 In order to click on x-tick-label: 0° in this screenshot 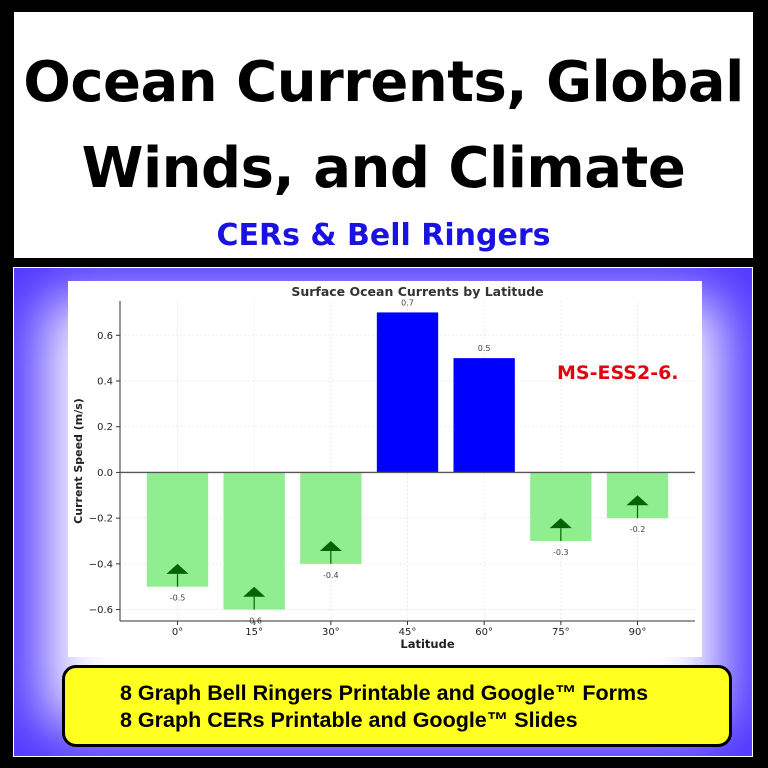, I will do `click(177, 632)`.